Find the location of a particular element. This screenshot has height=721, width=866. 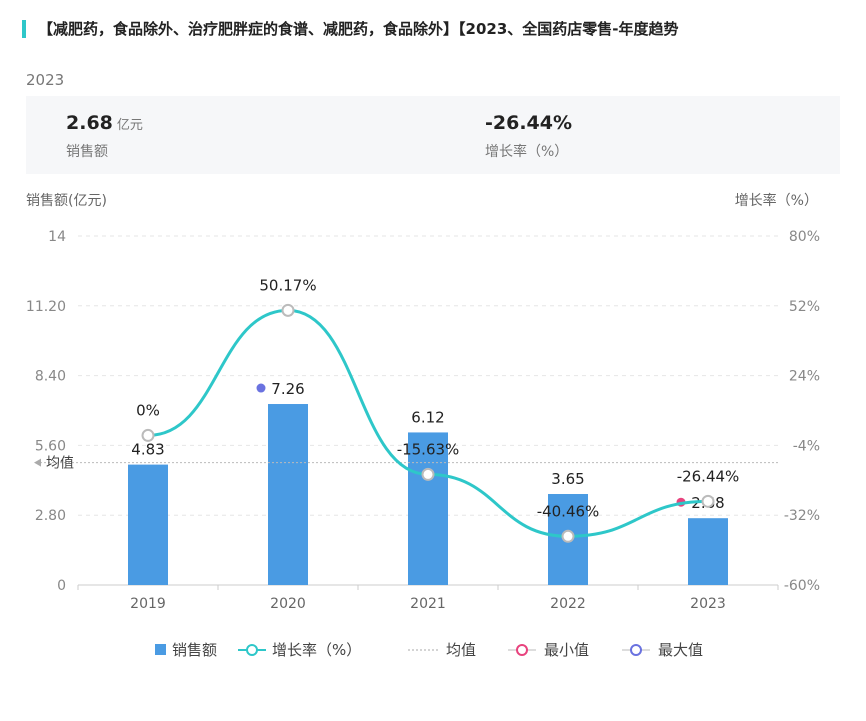

growth-label: 增长率（%） is located at coordinates (527, 152).